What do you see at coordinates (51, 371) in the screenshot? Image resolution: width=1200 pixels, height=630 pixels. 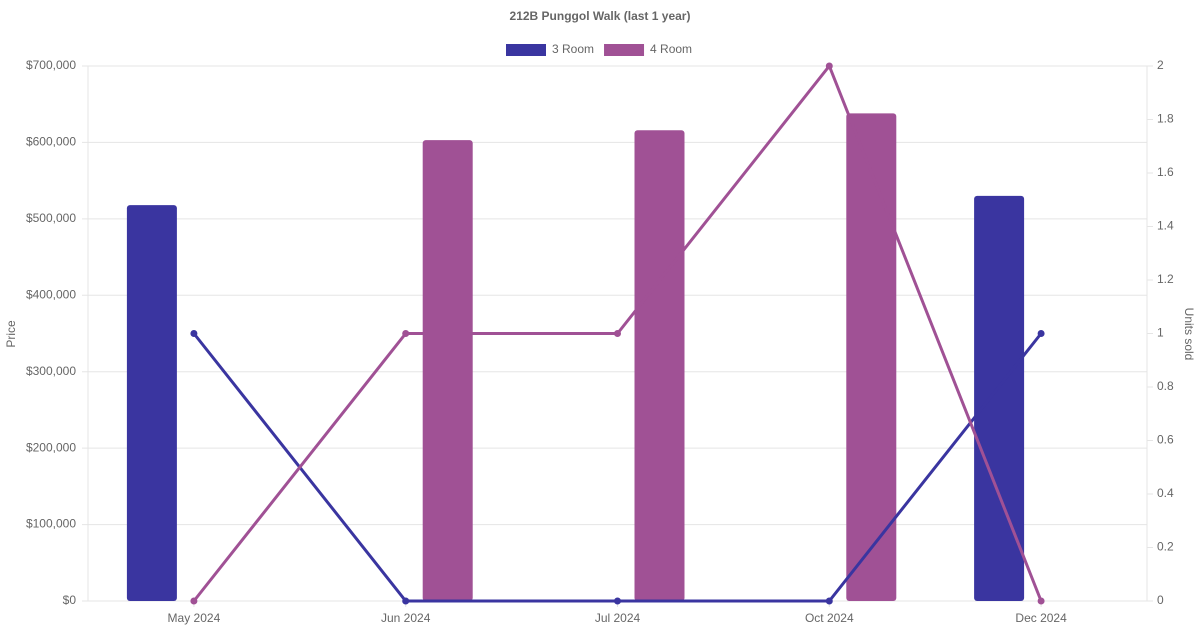 I see `y-tick-label: $300,000` at bounding box center [51, 371].